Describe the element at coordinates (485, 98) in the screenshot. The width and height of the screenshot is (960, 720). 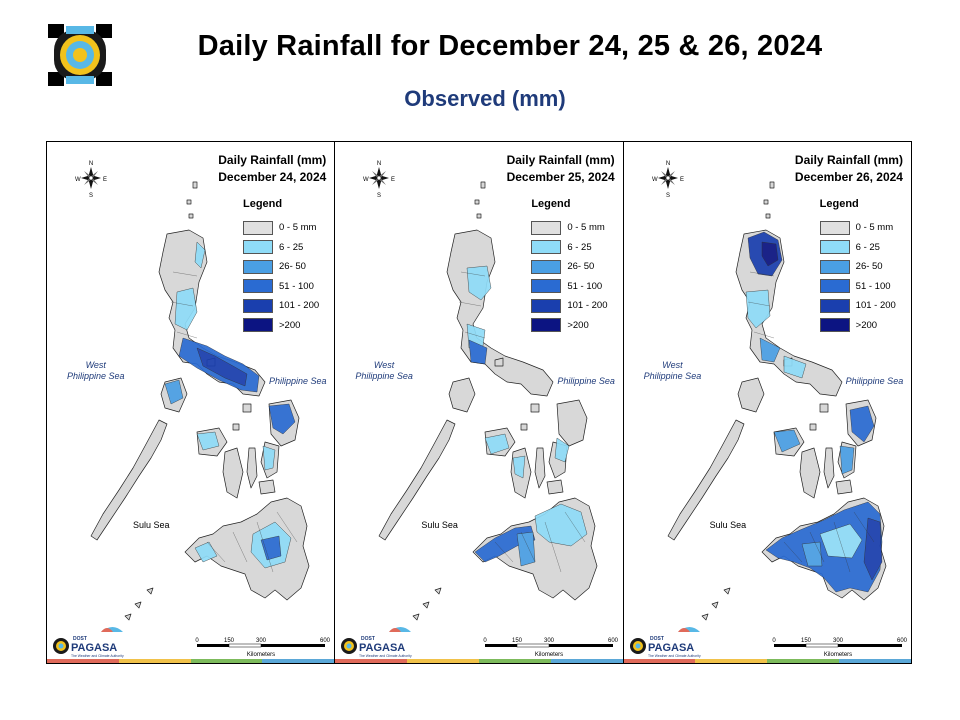
I see `page-subtitle: Observed (mm)` at that location.